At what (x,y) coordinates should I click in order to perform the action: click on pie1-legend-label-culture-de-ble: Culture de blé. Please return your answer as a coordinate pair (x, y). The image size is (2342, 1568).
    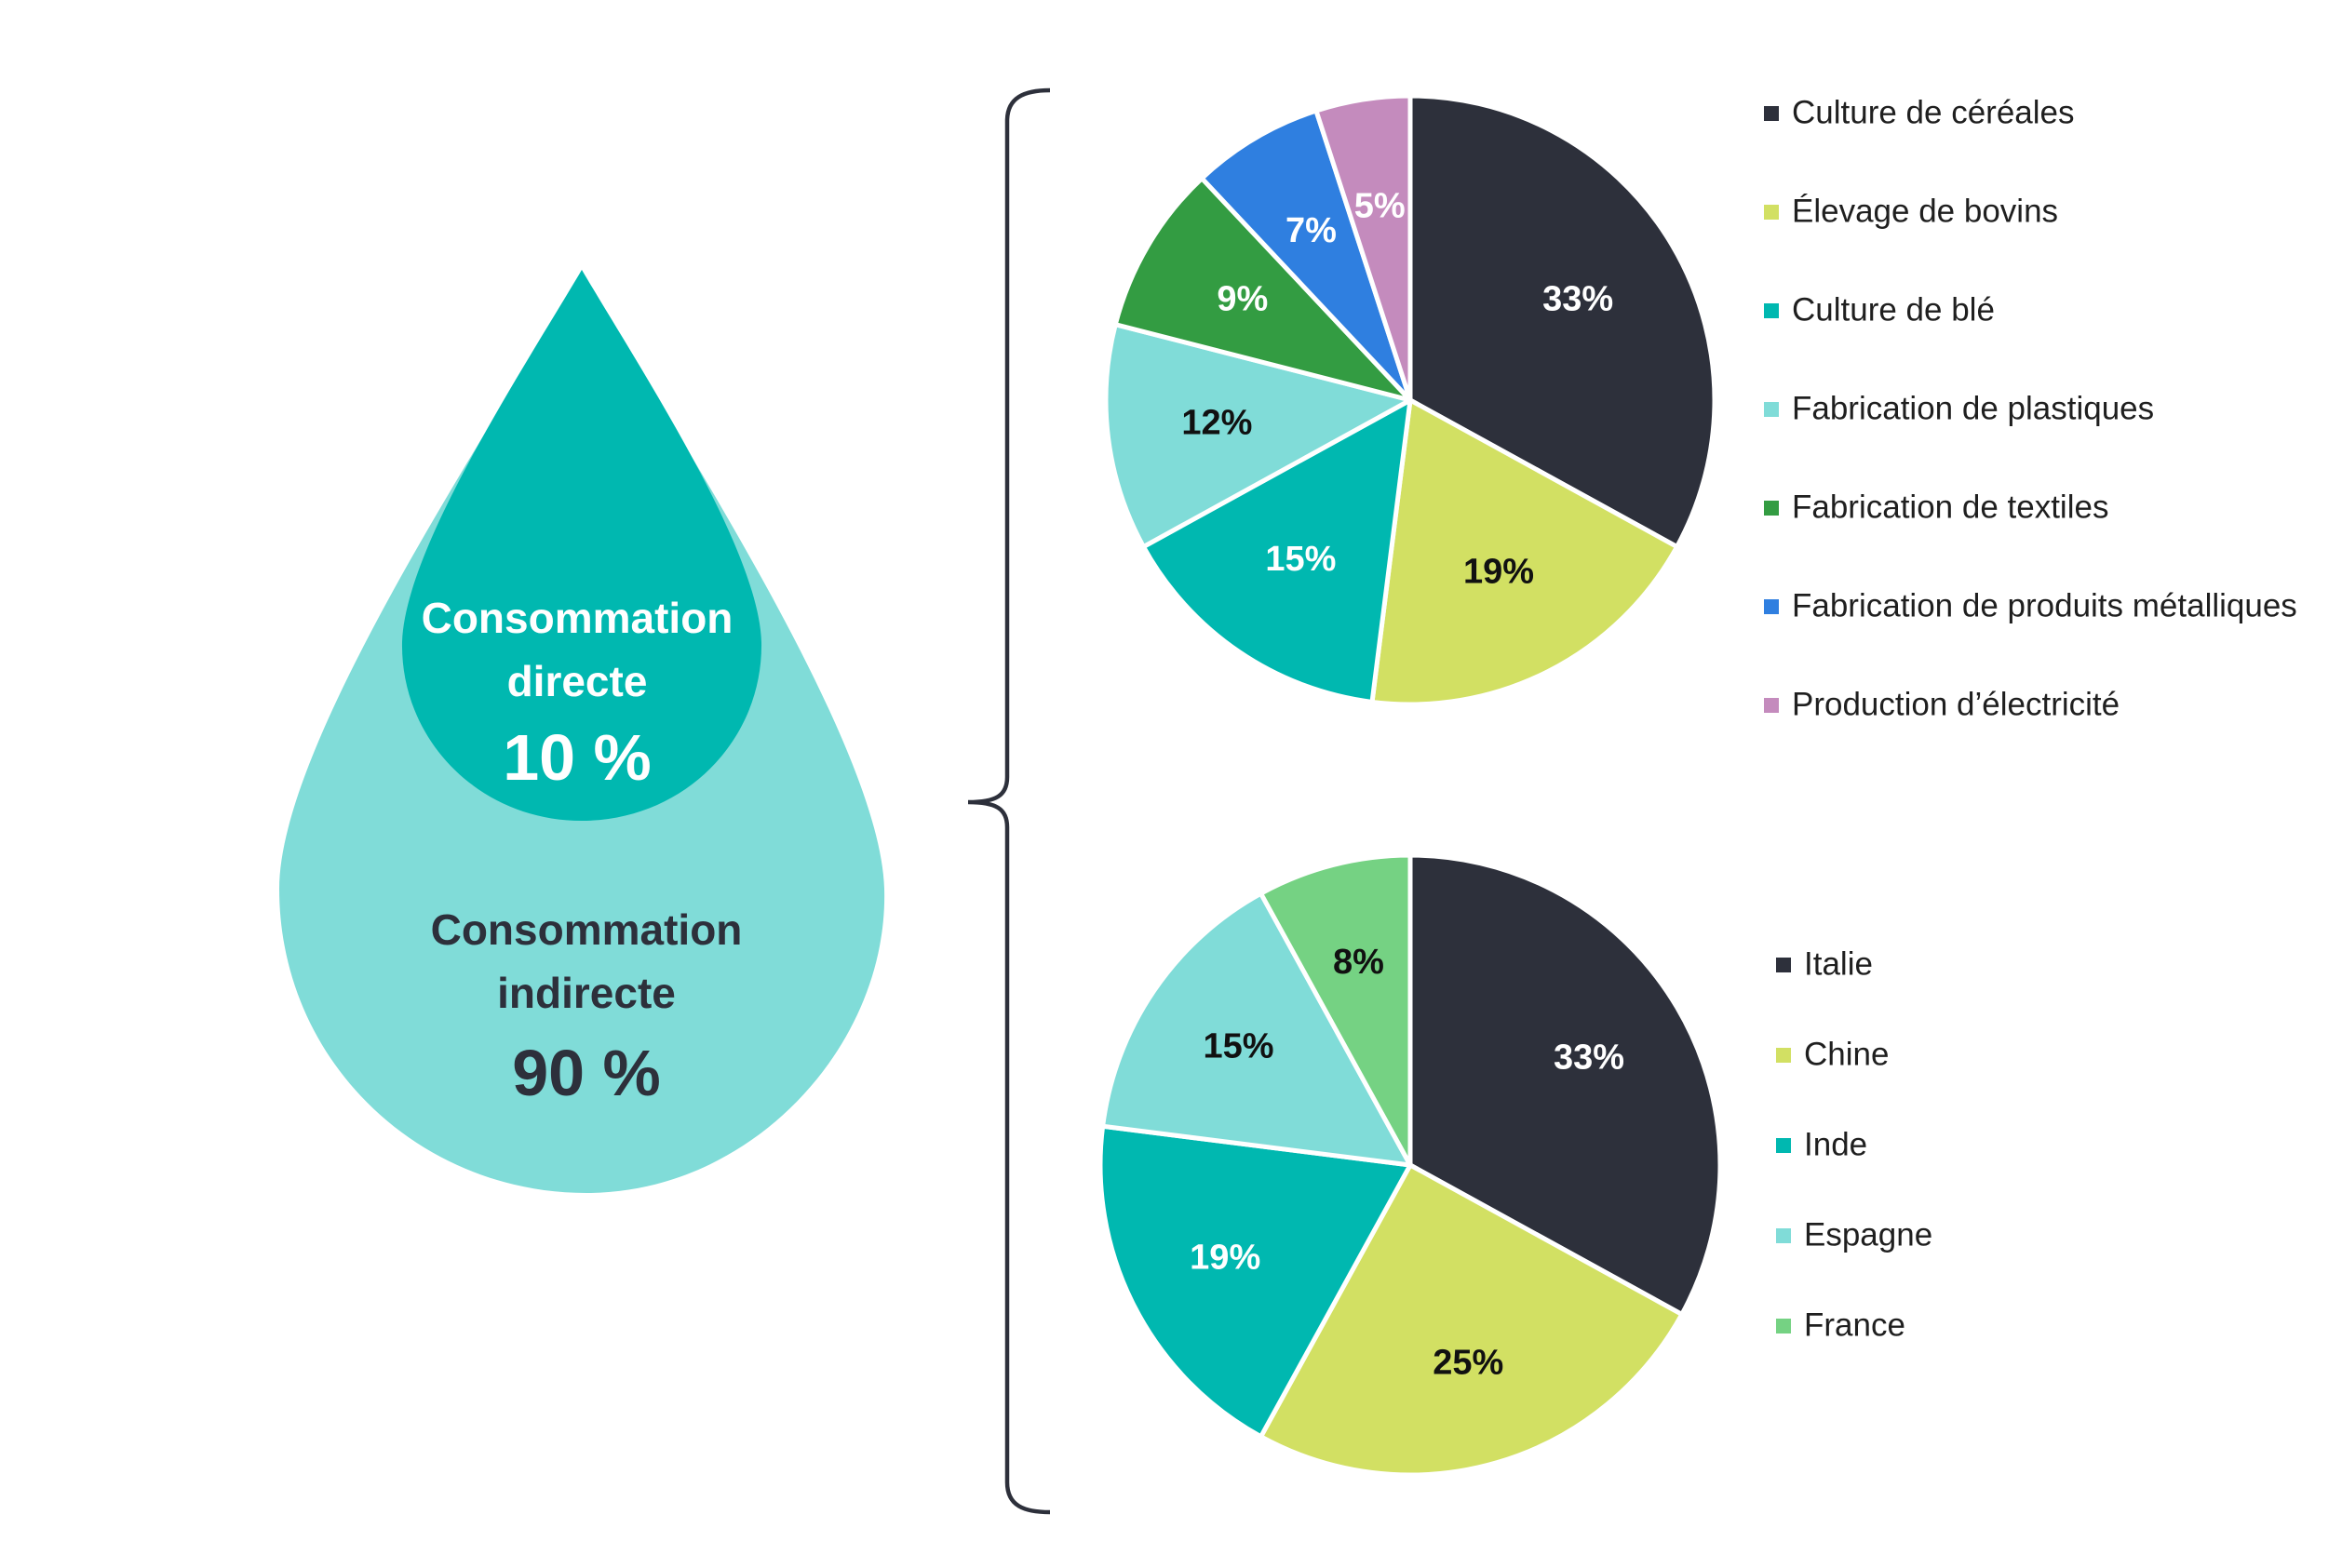
    Looking at the image, I should click on (1893, 309).